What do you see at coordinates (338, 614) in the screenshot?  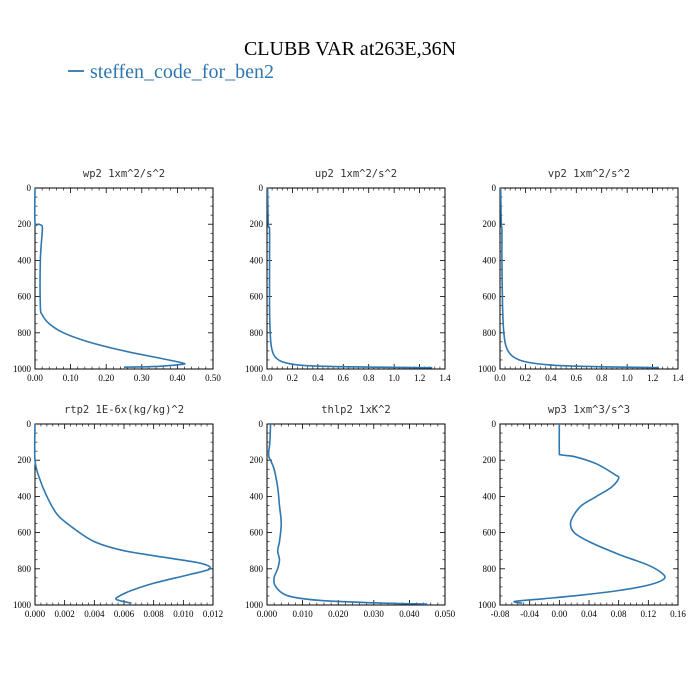 I see `x-tick-label: 0.020` at bounding box center [338, 614].